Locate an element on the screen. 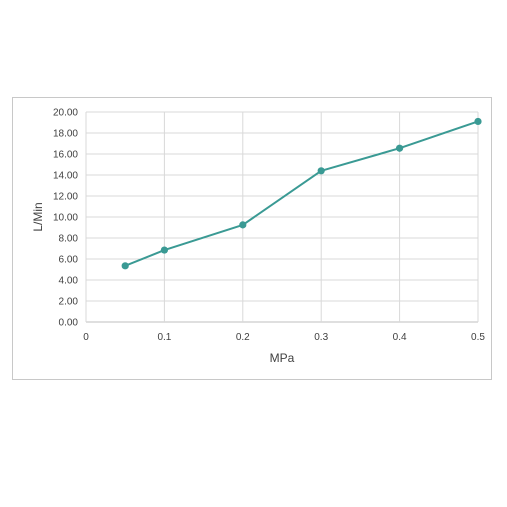 The image size is (507, 507). y-tick-label: 20.00 is located at coordinates (65, 113).